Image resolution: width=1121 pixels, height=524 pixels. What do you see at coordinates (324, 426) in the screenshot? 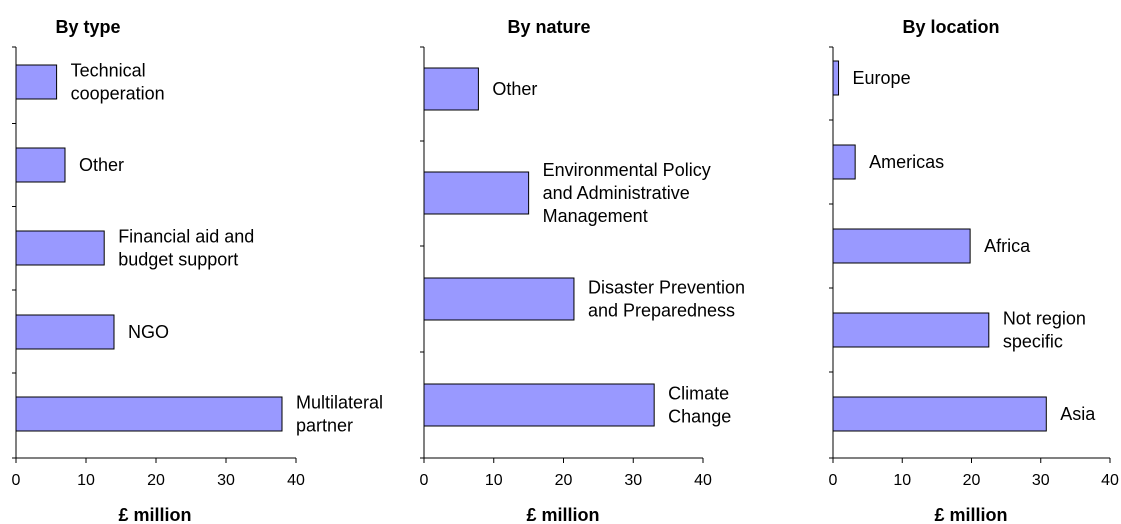
I see `bar-label-line: partner` at bounding box center [324, 426].